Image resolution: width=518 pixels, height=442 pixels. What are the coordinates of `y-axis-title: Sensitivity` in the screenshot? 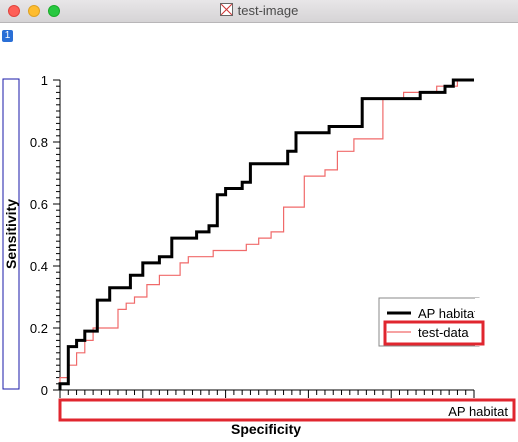 It's located at (11, 234).